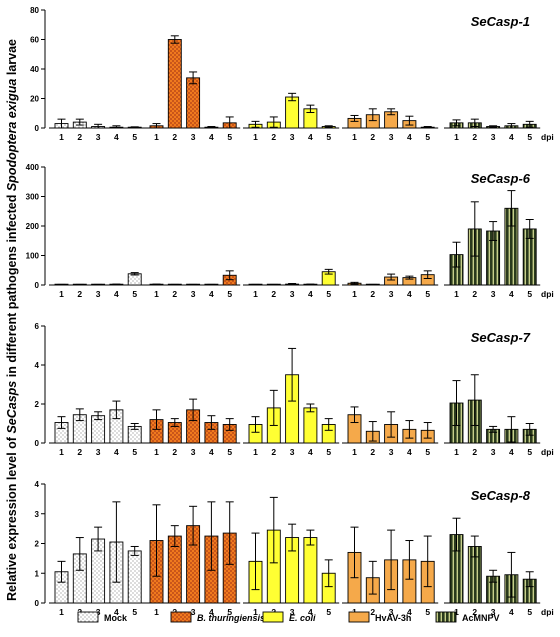 The height and width of the screenshot is (637, 560). I want to click on panel-title: SeCasp-8, so click(501, 495).